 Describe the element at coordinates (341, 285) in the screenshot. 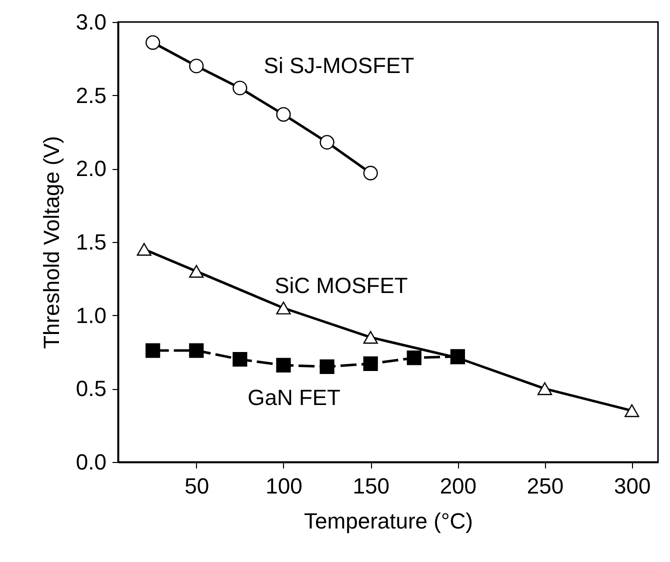

I see `series-label: SiC MOSFET` at that location.